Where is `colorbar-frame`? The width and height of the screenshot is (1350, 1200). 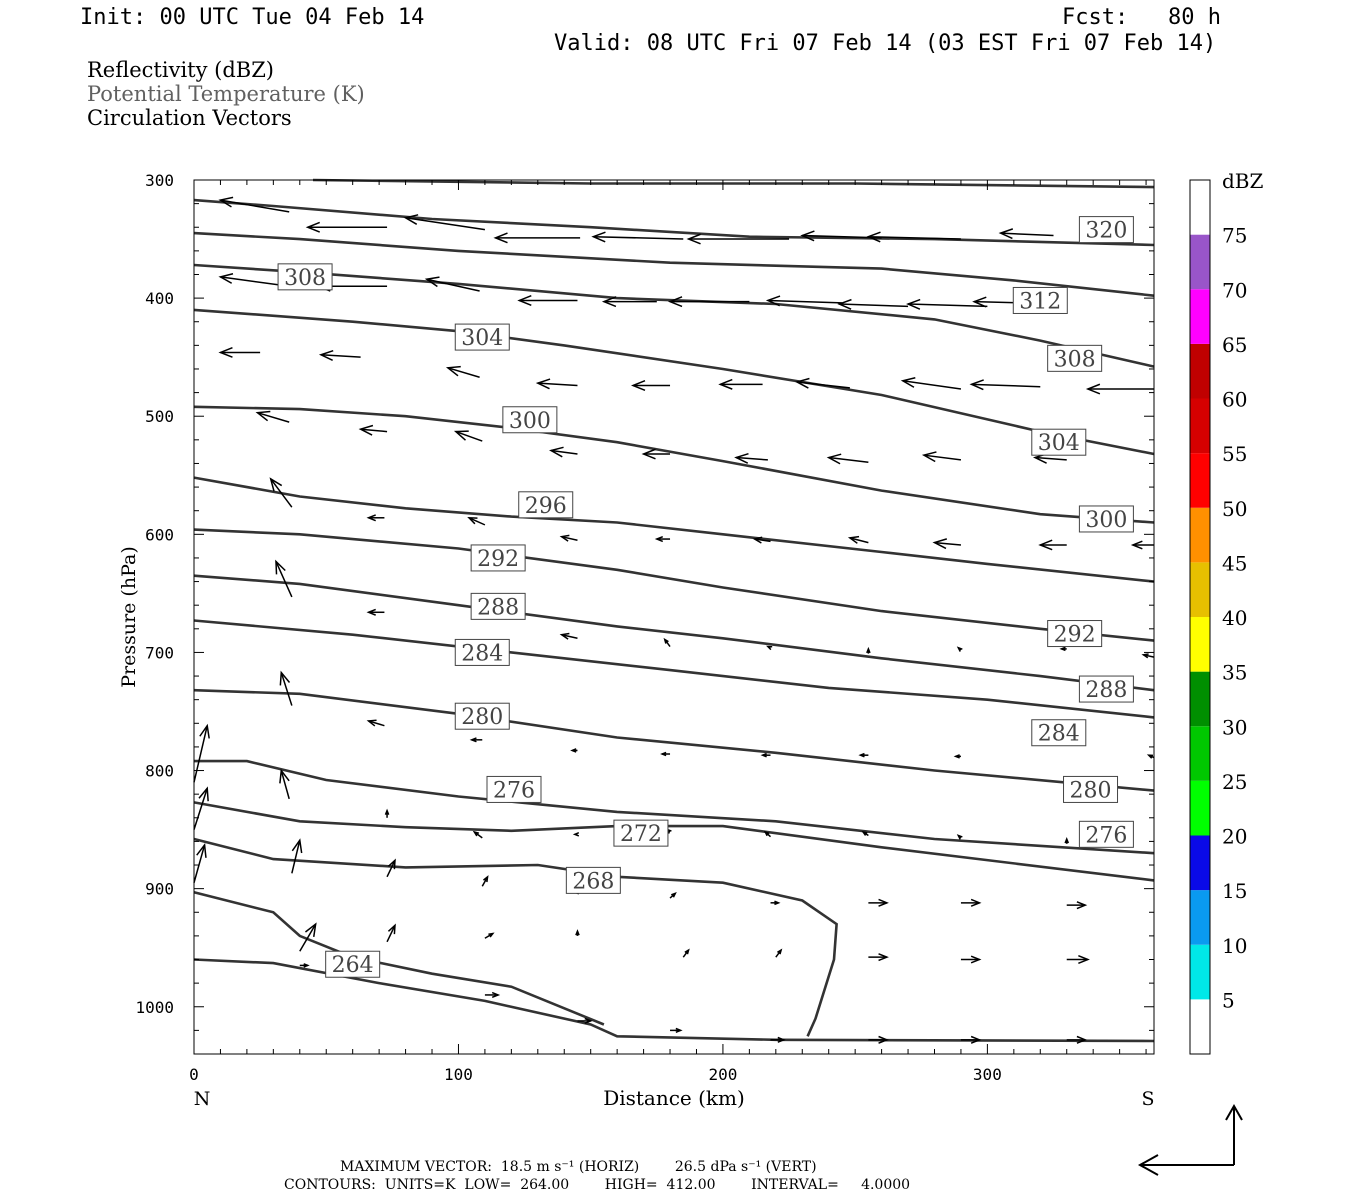 colorbar-frame is located at coordinates (1200, 617).